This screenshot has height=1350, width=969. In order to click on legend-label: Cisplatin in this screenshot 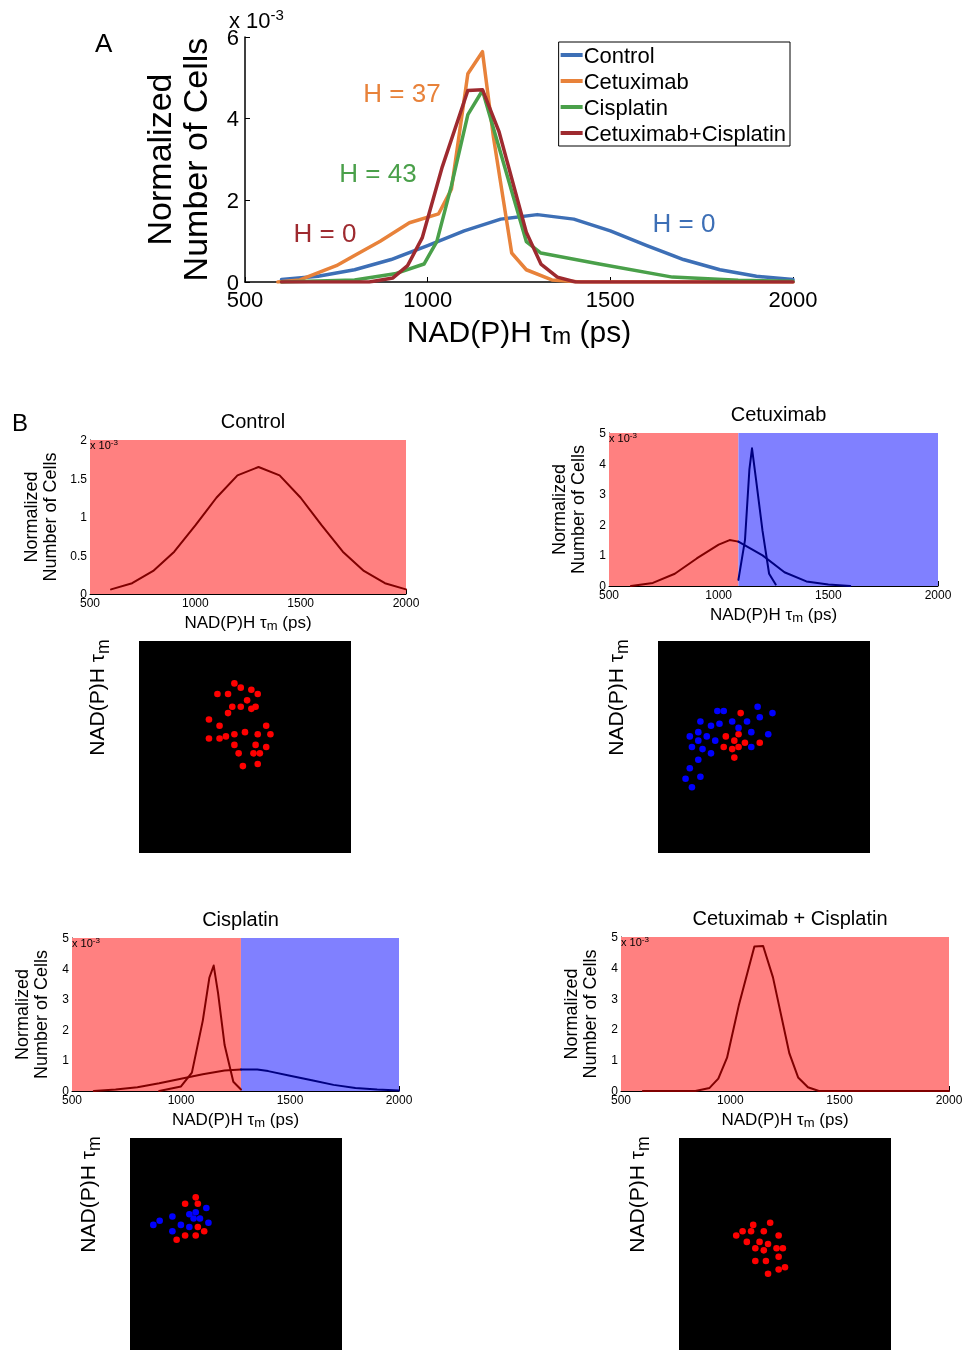, I will do `click(625, 107)`.